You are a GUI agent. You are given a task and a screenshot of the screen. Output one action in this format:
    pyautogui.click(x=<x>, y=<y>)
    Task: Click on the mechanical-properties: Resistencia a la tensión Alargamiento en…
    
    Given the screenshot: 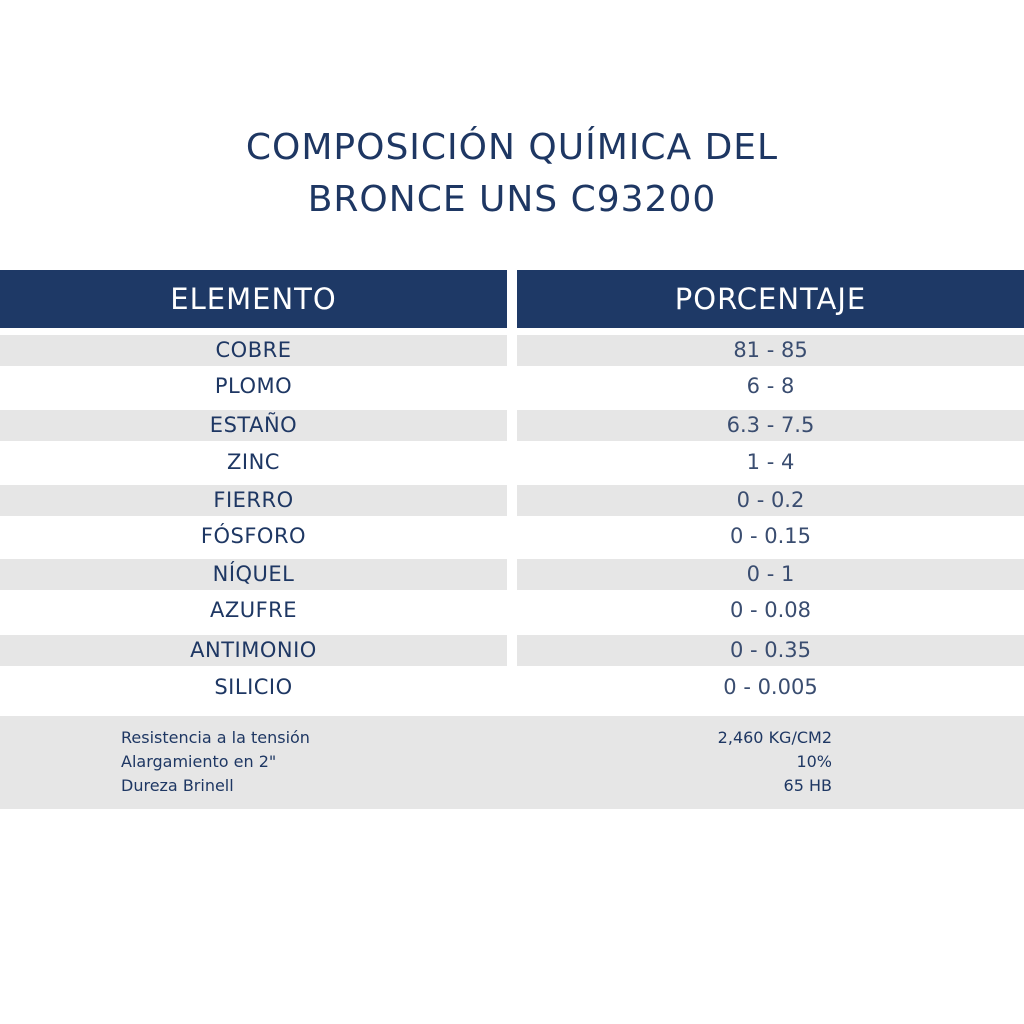 What is the action you would take?
    pyautogui.click(x=512, y=762)
    